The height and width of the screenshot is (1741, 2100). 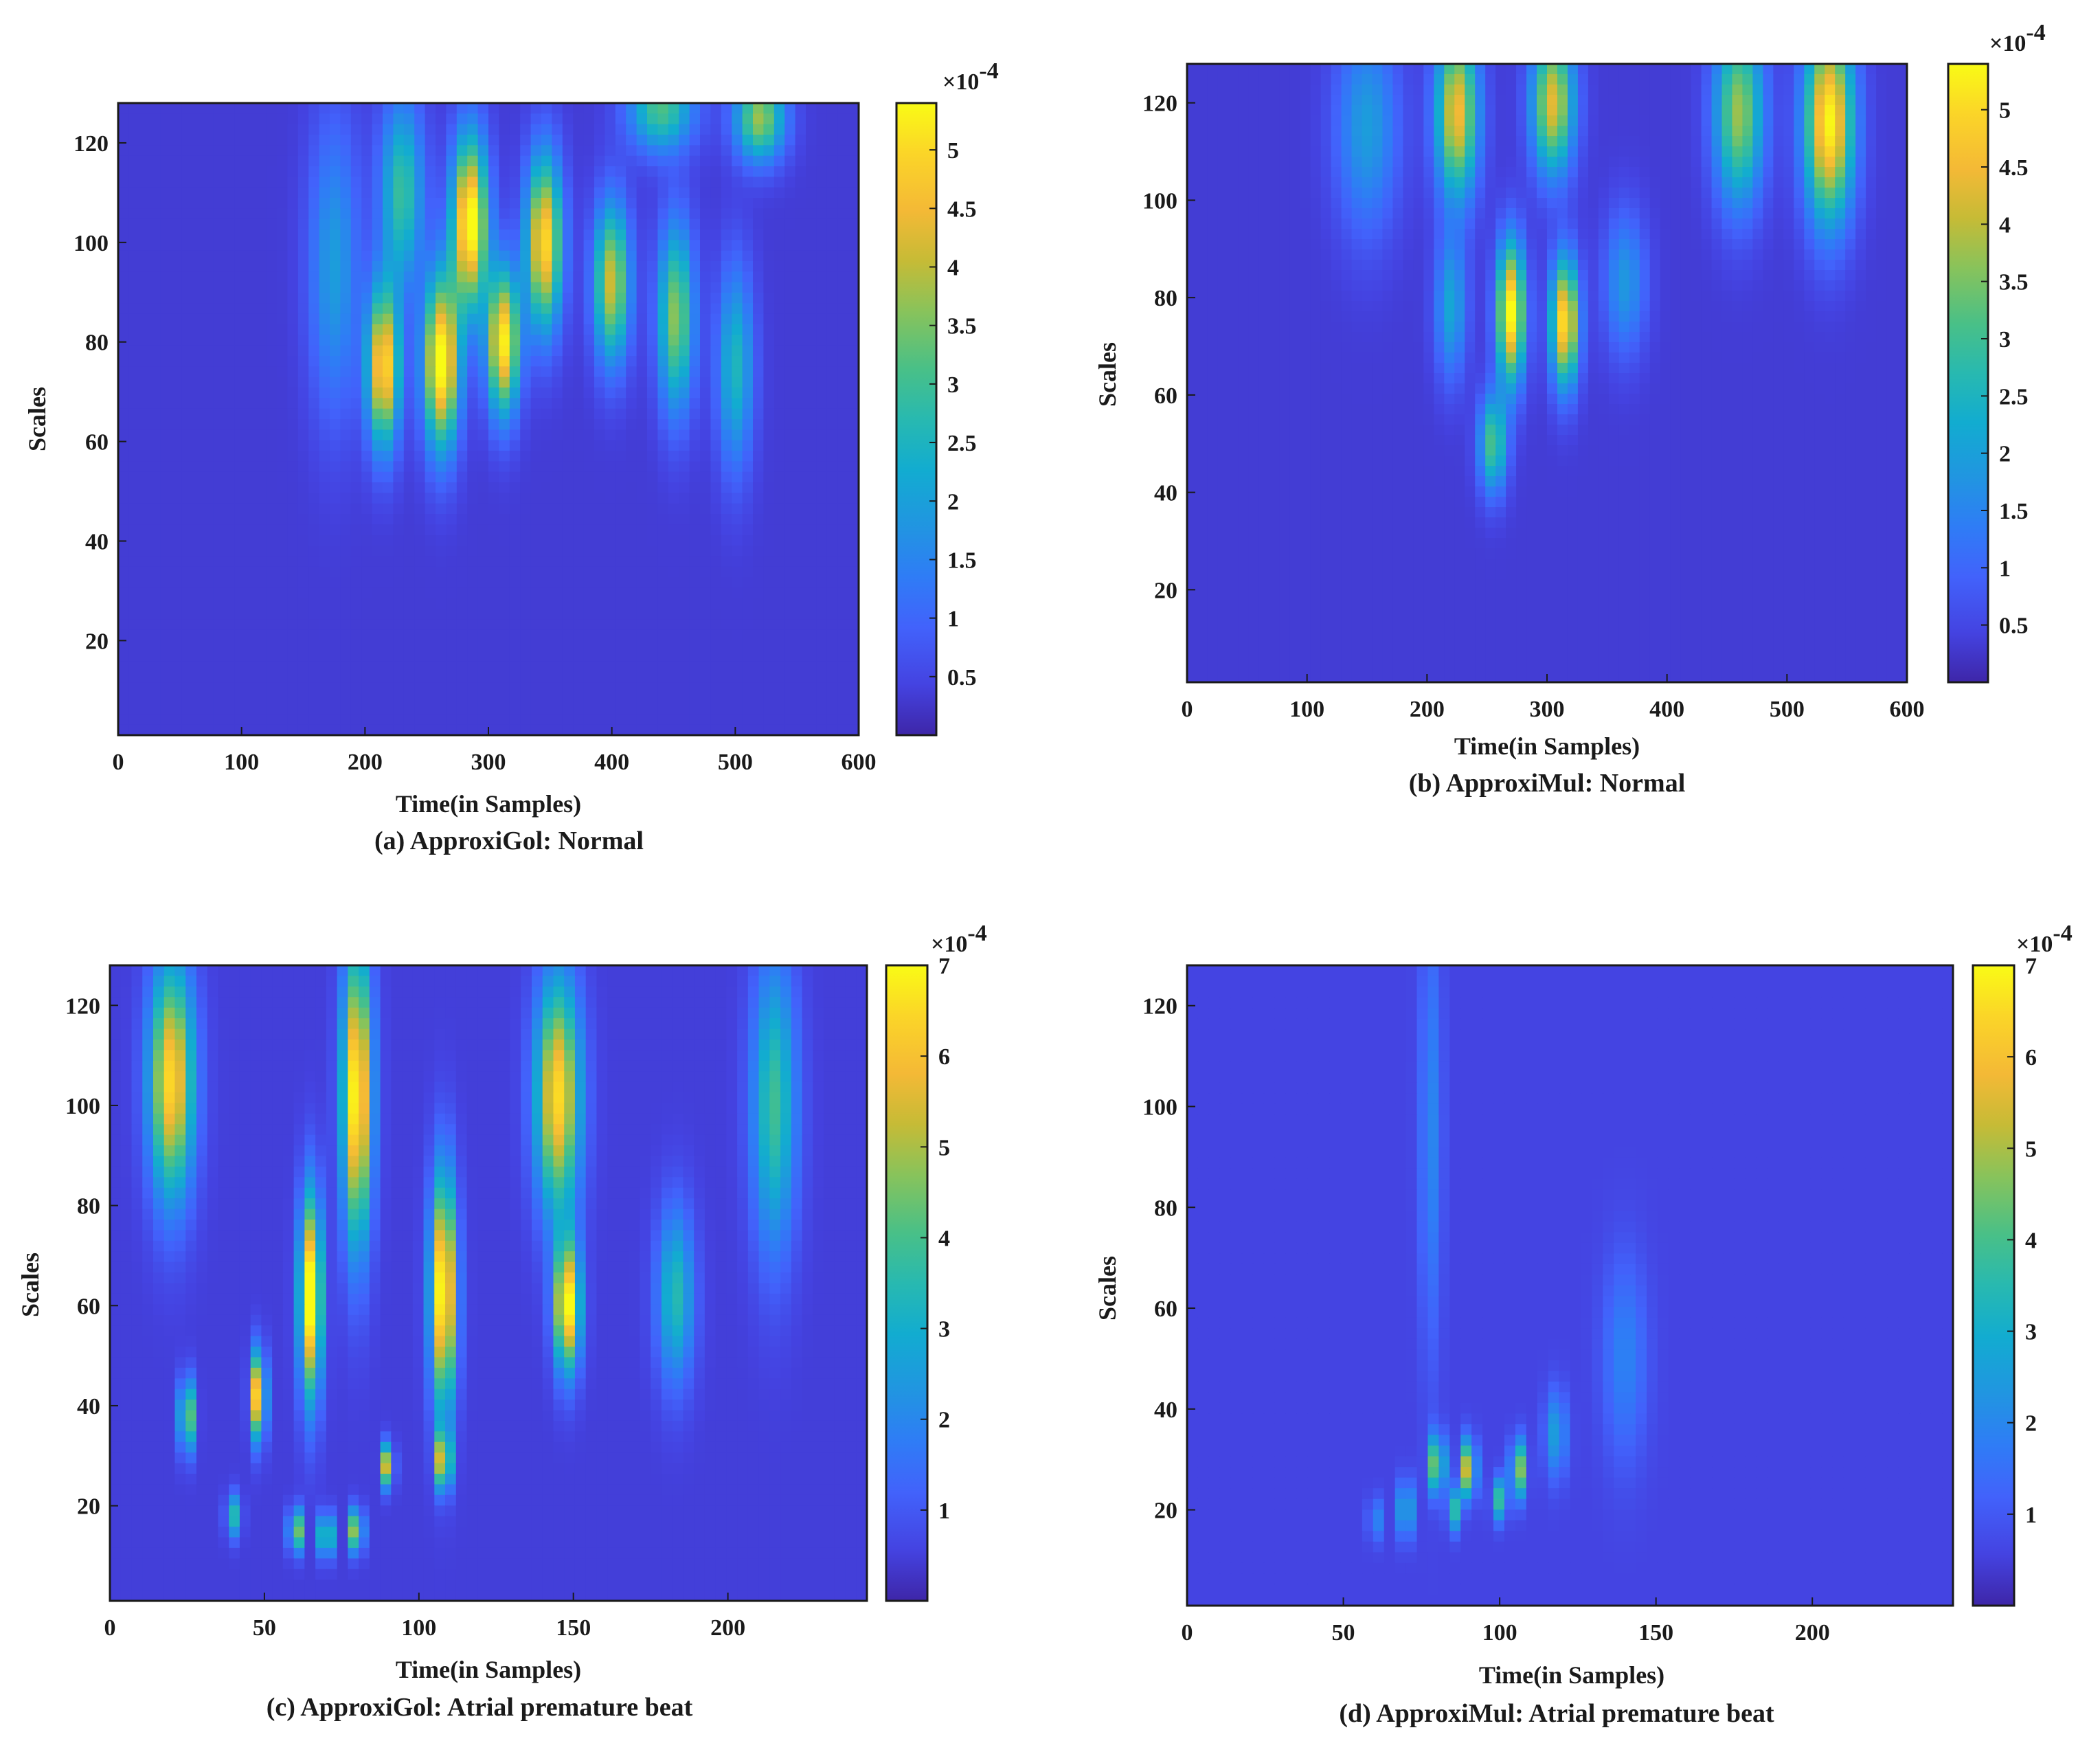 What do you see at coordinates (611, 762) in the screenshot?
I see `x-tick-label: 400` at bounding box center [611, 762].